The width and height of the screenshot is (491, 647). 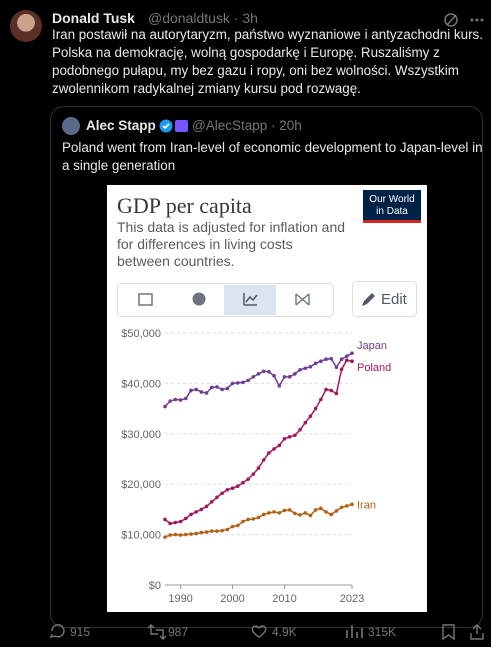 I want to click on table-tab, so click(x=145, y=299).